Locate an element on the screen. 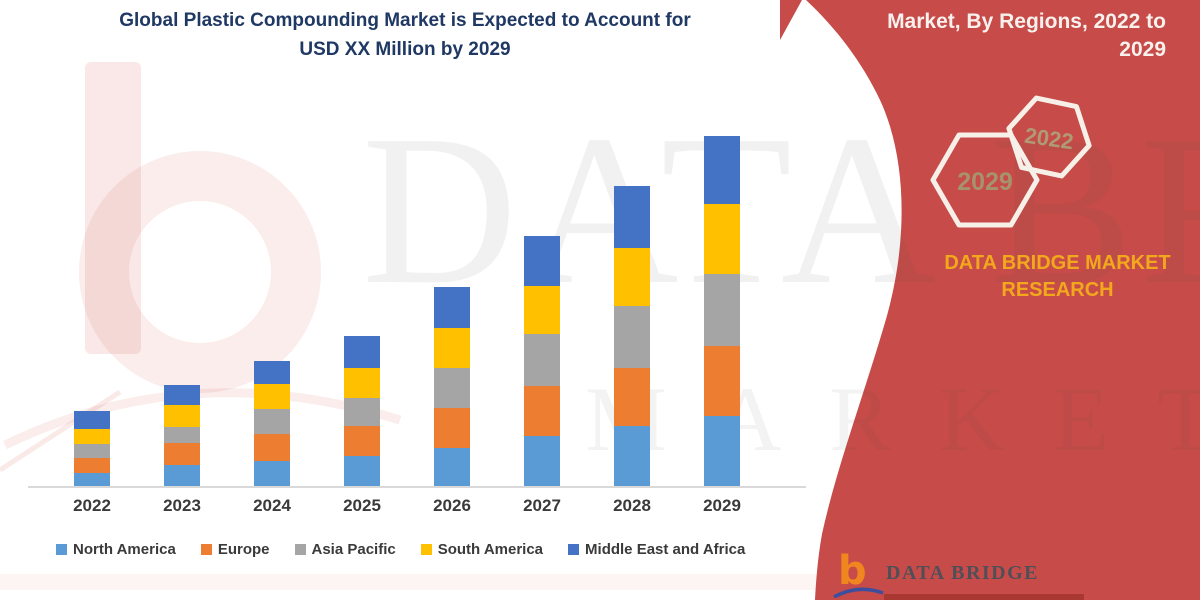  stacked-bar-2026 is located at coordinates (452, 386).